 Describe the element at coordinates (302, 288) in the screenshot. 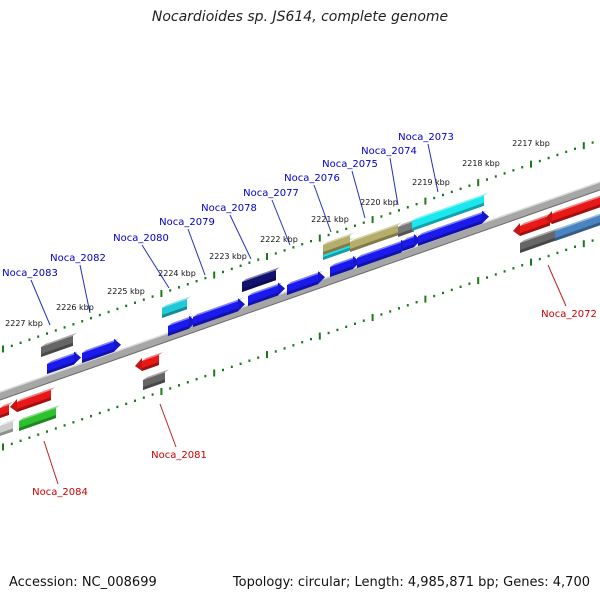

I see `gene-block-noca-2077-shade` at that location.